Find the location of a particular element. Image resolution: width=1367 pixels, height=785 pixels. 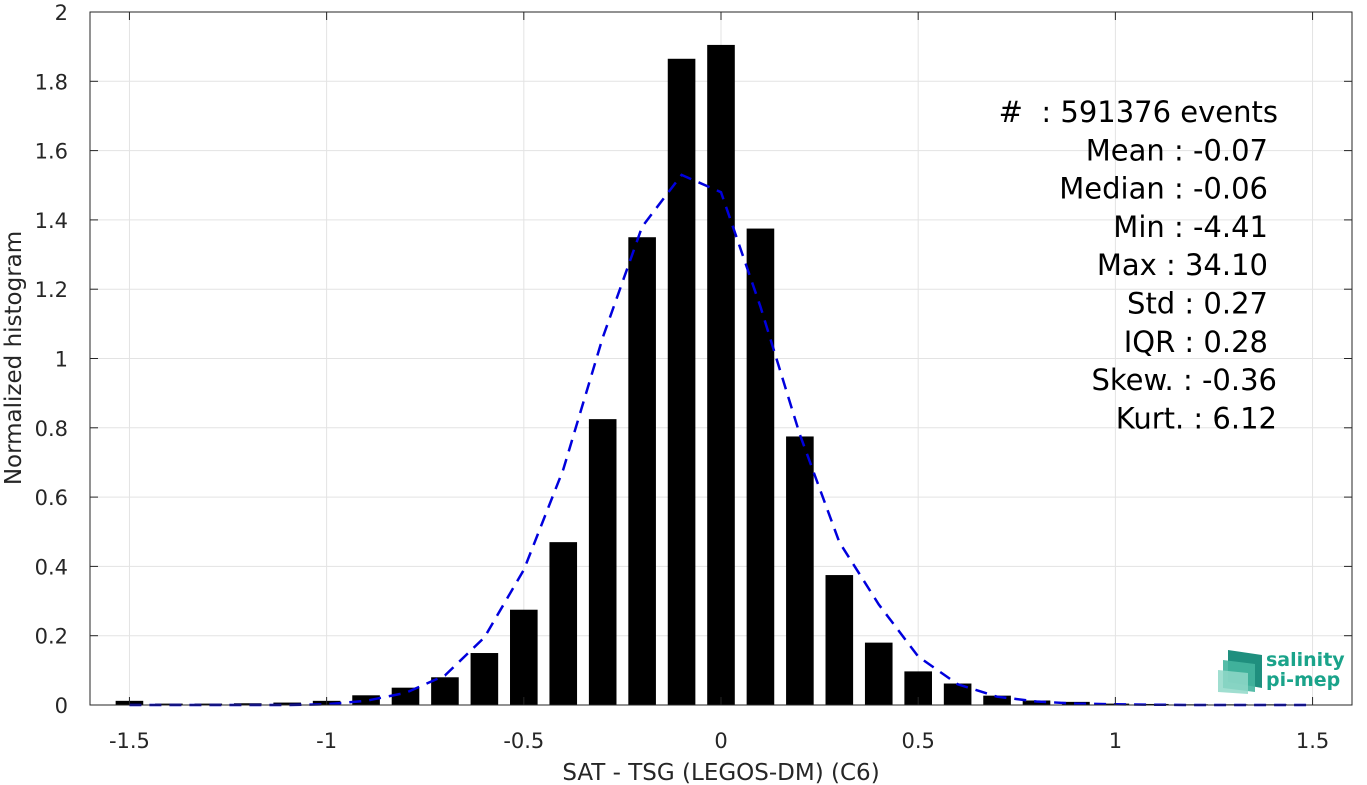

logo-wave-icon is located at coordinates (1240, 672).